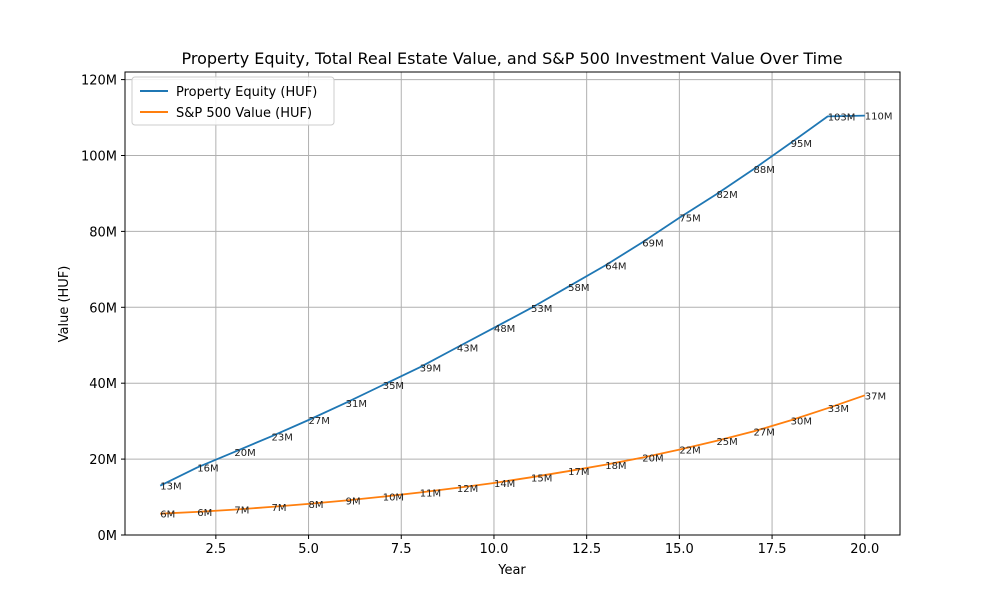  What do you see at coordinates (103, 460) in the screenshot?
I see `y-tick-label: 20M` at bounding box center [103, 460].